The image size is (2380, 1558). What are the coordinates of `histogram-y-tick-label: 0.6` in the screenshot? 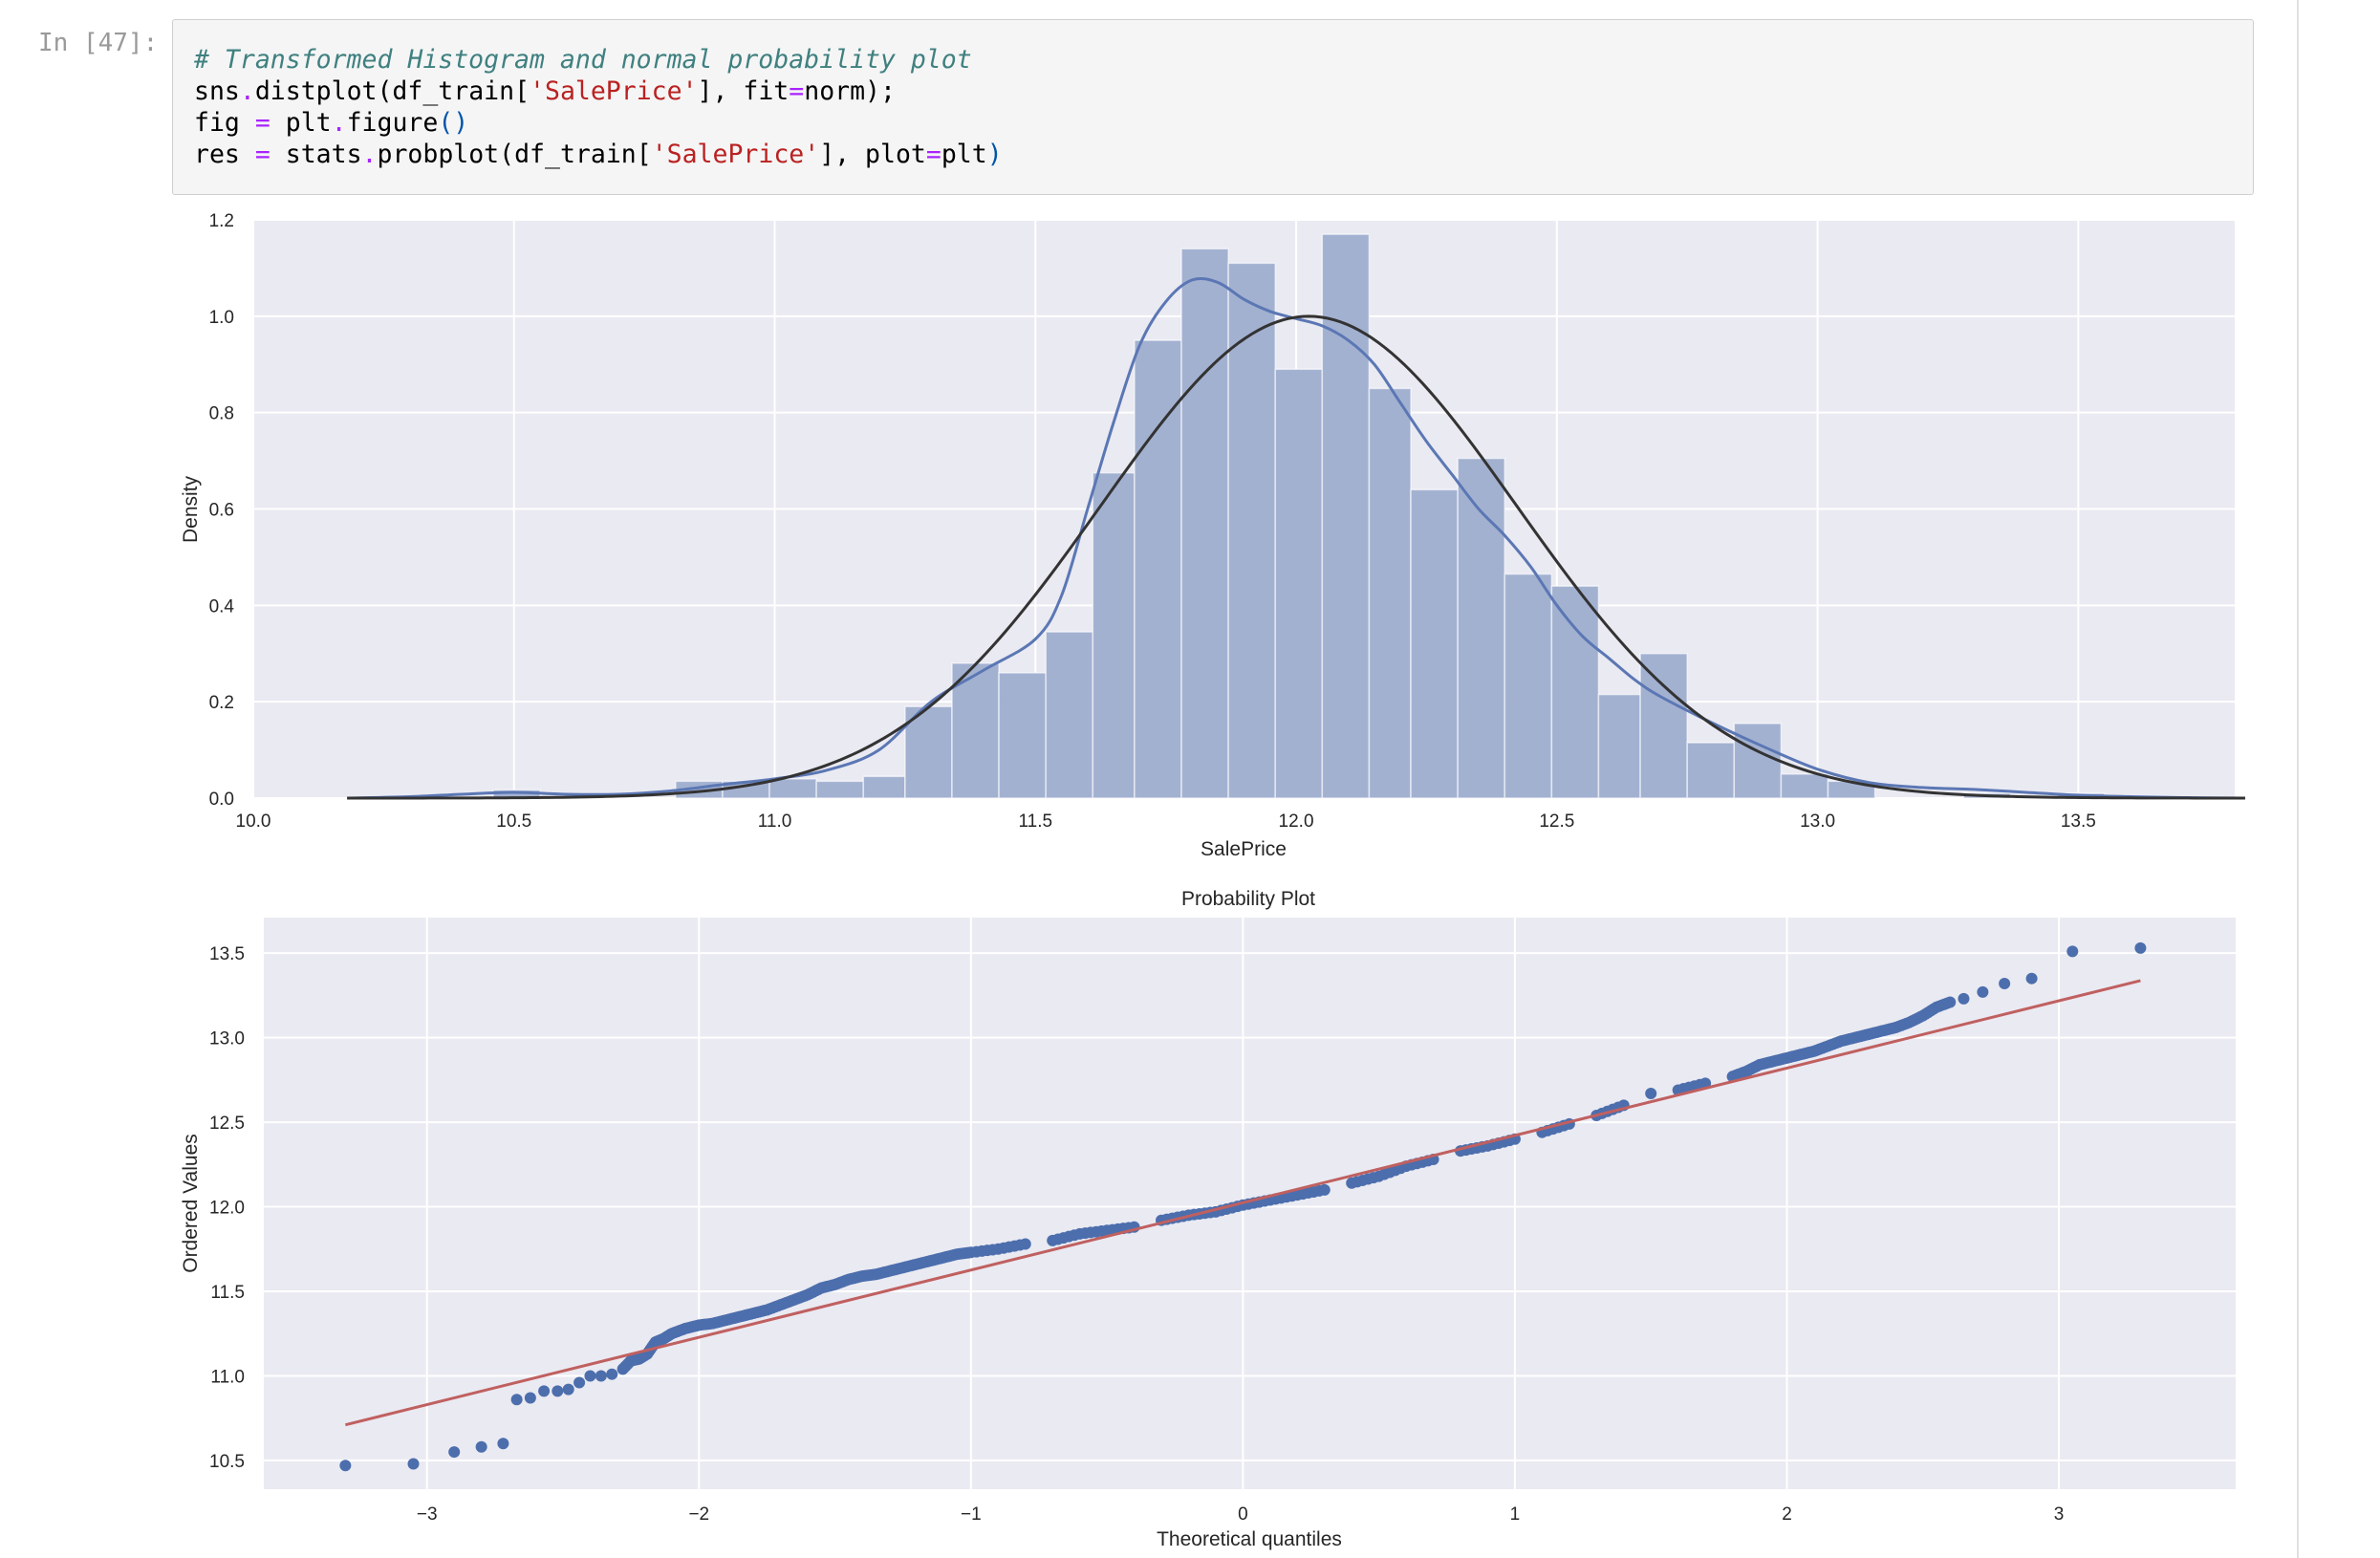 It's located at (222, 511).